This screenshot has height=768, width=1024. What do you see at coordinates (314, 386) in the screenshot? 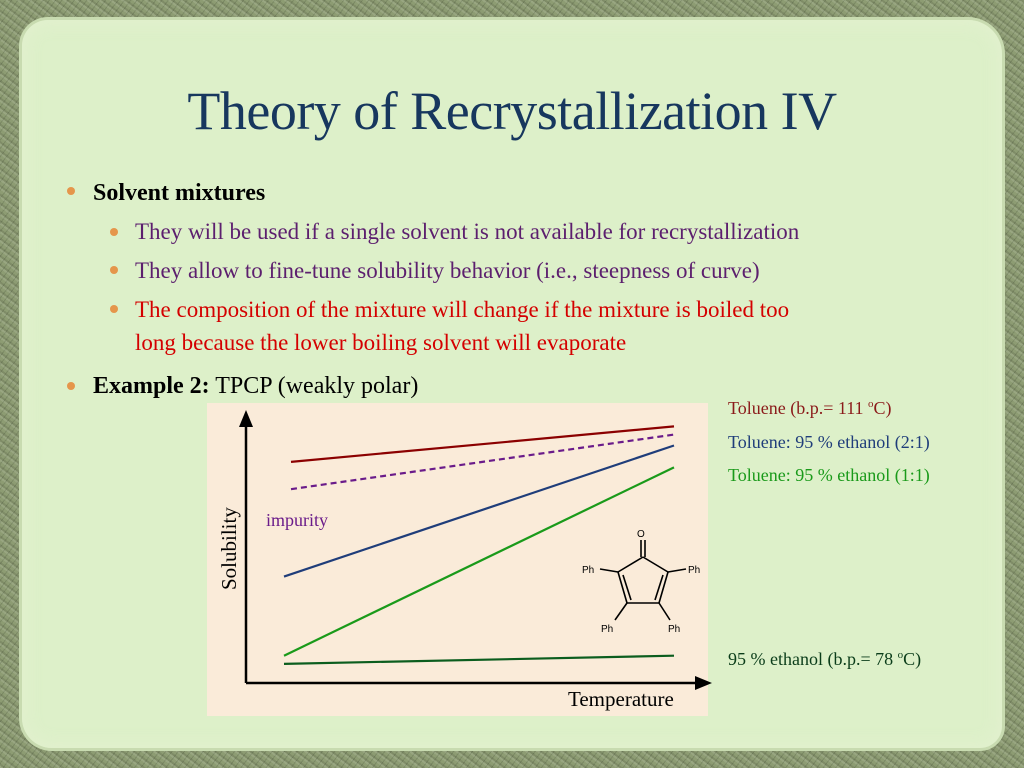
I see `example-text: TPCP (weakly polar)` at bounding box center [314, 386].